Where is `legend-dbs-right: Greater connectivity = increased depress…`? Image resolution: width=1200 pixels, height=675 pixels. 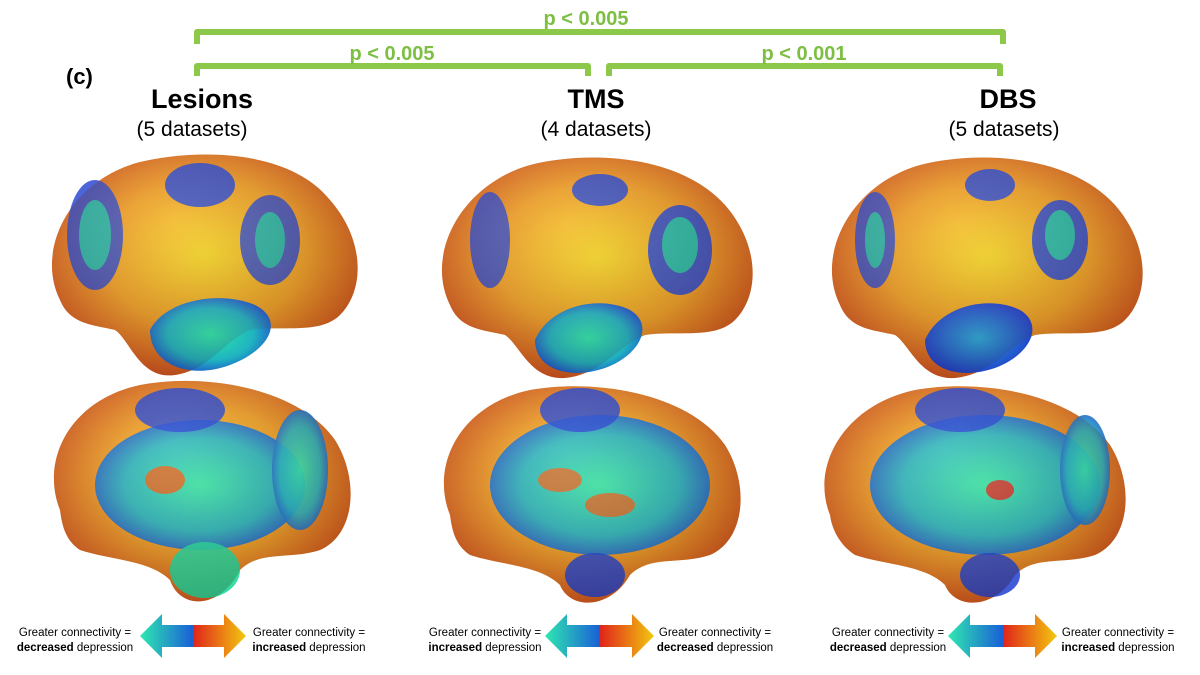
legend-dbs-right: Greater connectivity = increased depress… is located at coordinates (1118, 640).